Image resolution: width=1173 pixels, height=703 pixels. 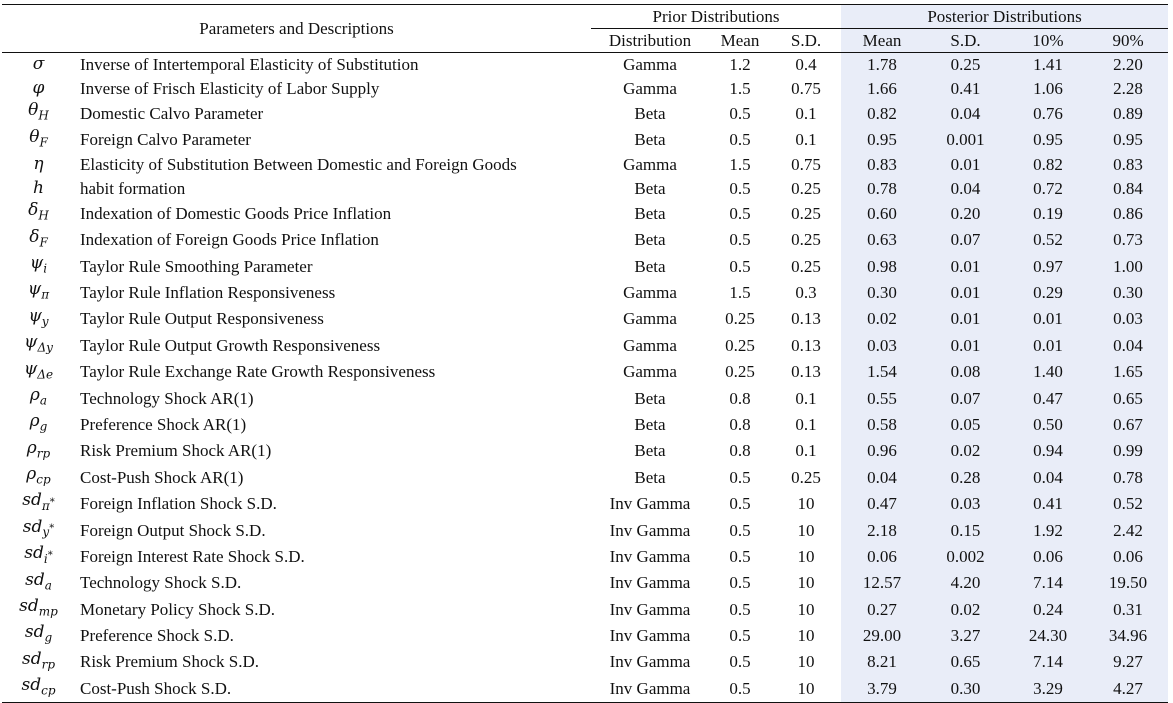 What do you see at coordinates (1048, 239) in the screenshot?
I see `posterior-p10: 0.52` at bounding box center [1048, 239].